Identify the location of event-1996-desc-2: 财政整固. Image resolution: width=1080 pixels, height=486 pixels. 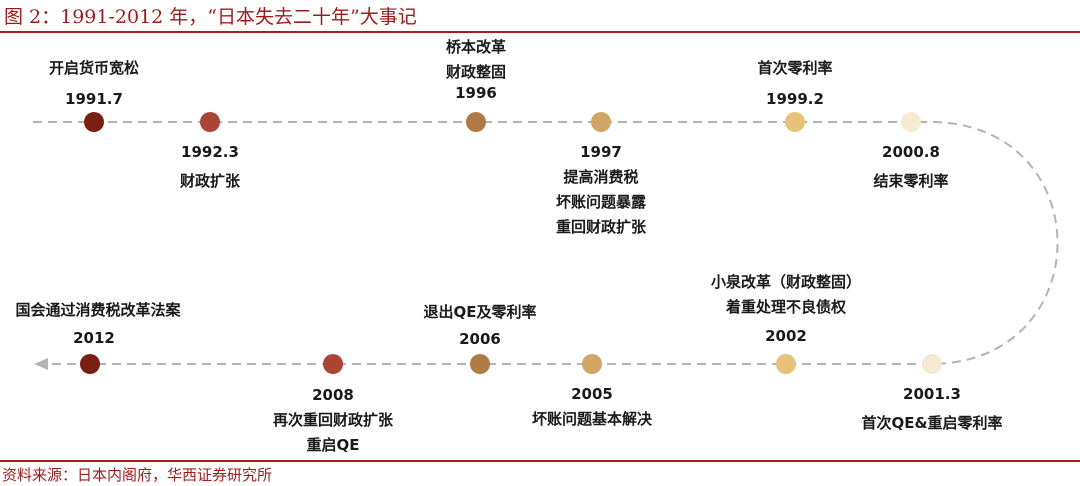
(476, 72).